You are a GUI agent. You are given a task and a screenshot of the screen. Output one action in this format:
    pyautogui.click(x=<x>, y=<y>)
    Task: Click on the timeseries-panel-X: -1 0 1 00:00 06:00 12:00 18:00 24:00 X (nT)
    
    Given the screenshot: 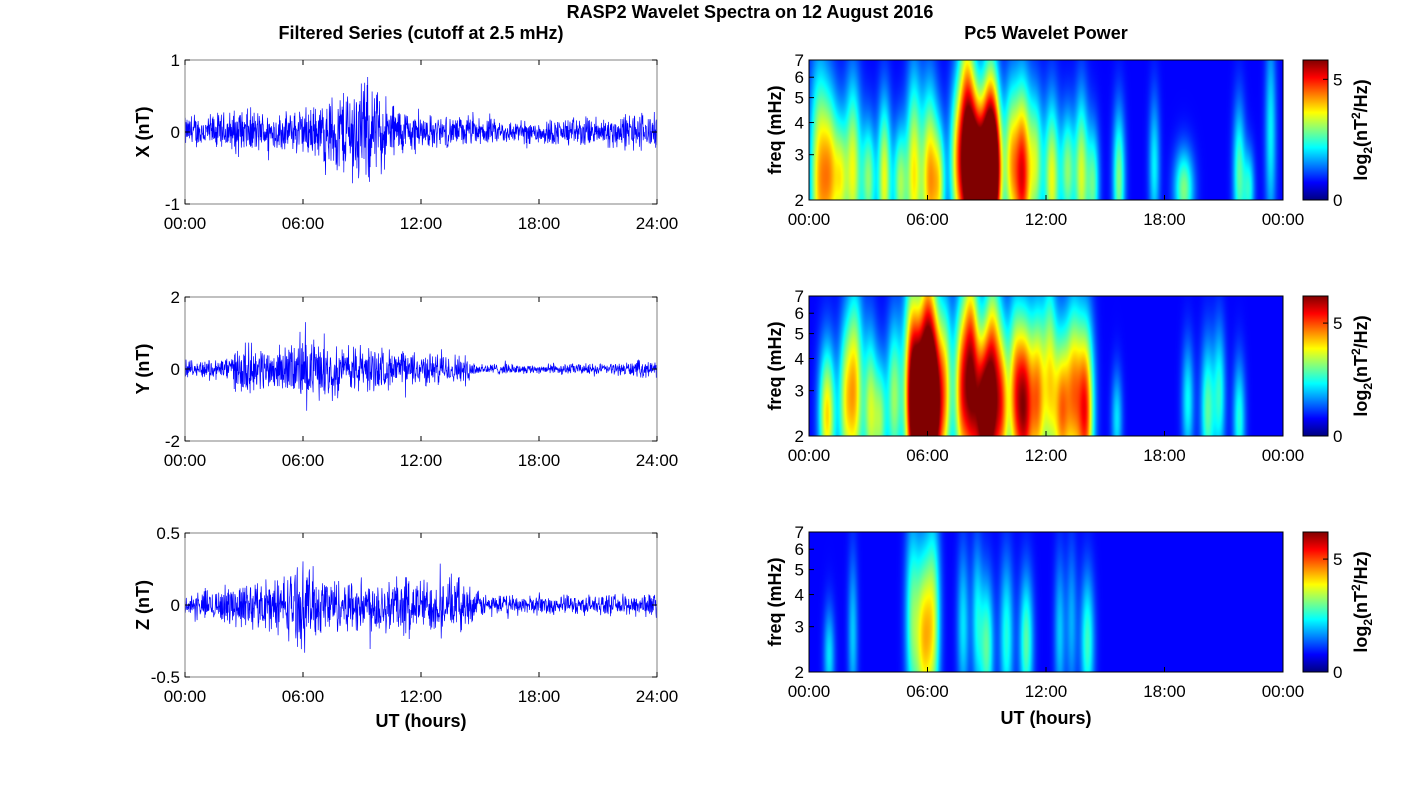 What is the action you would take?
    pyautogui.click(x=405, y=142)
    